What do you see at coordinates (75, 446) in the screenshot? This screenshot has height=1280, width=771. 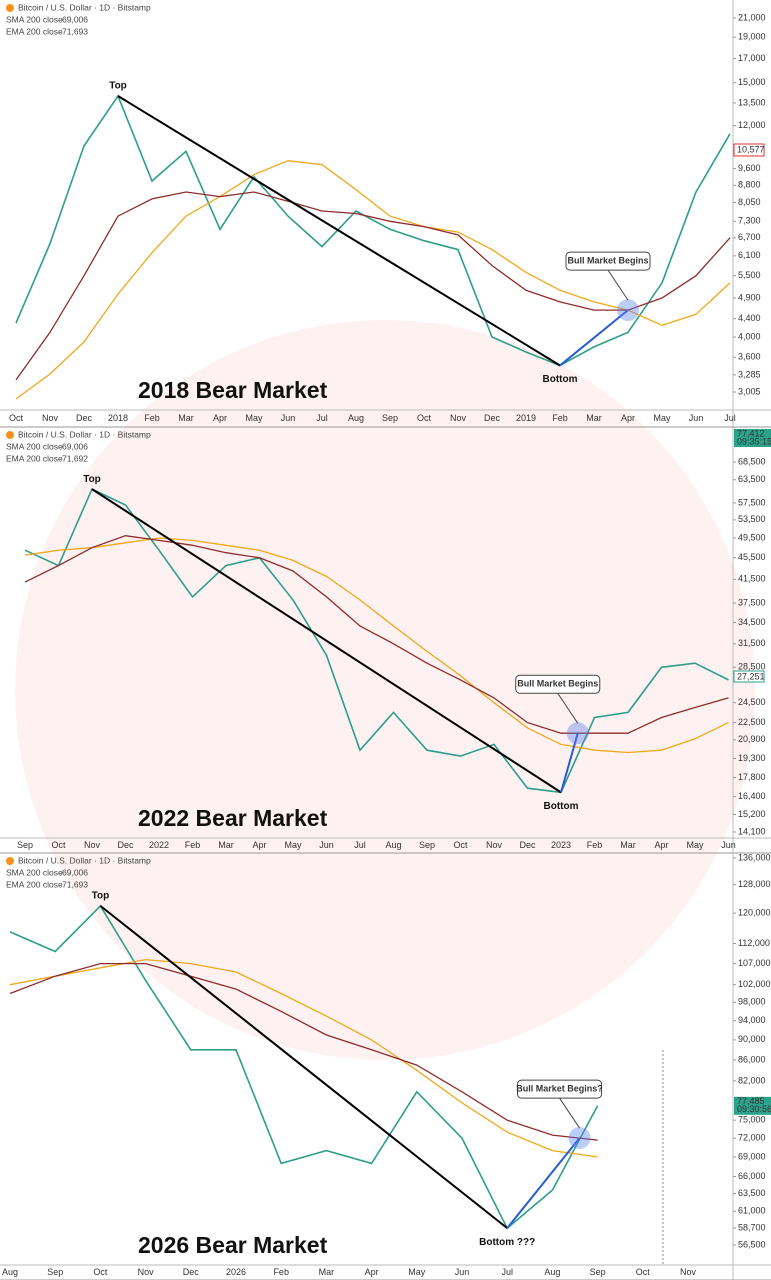 I see `legend-value: 69,006` at bounding box center [75, 446].